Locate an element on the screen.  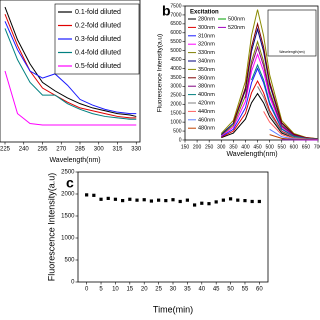
legend-label: 300nm is located at coordinates (206, 28).